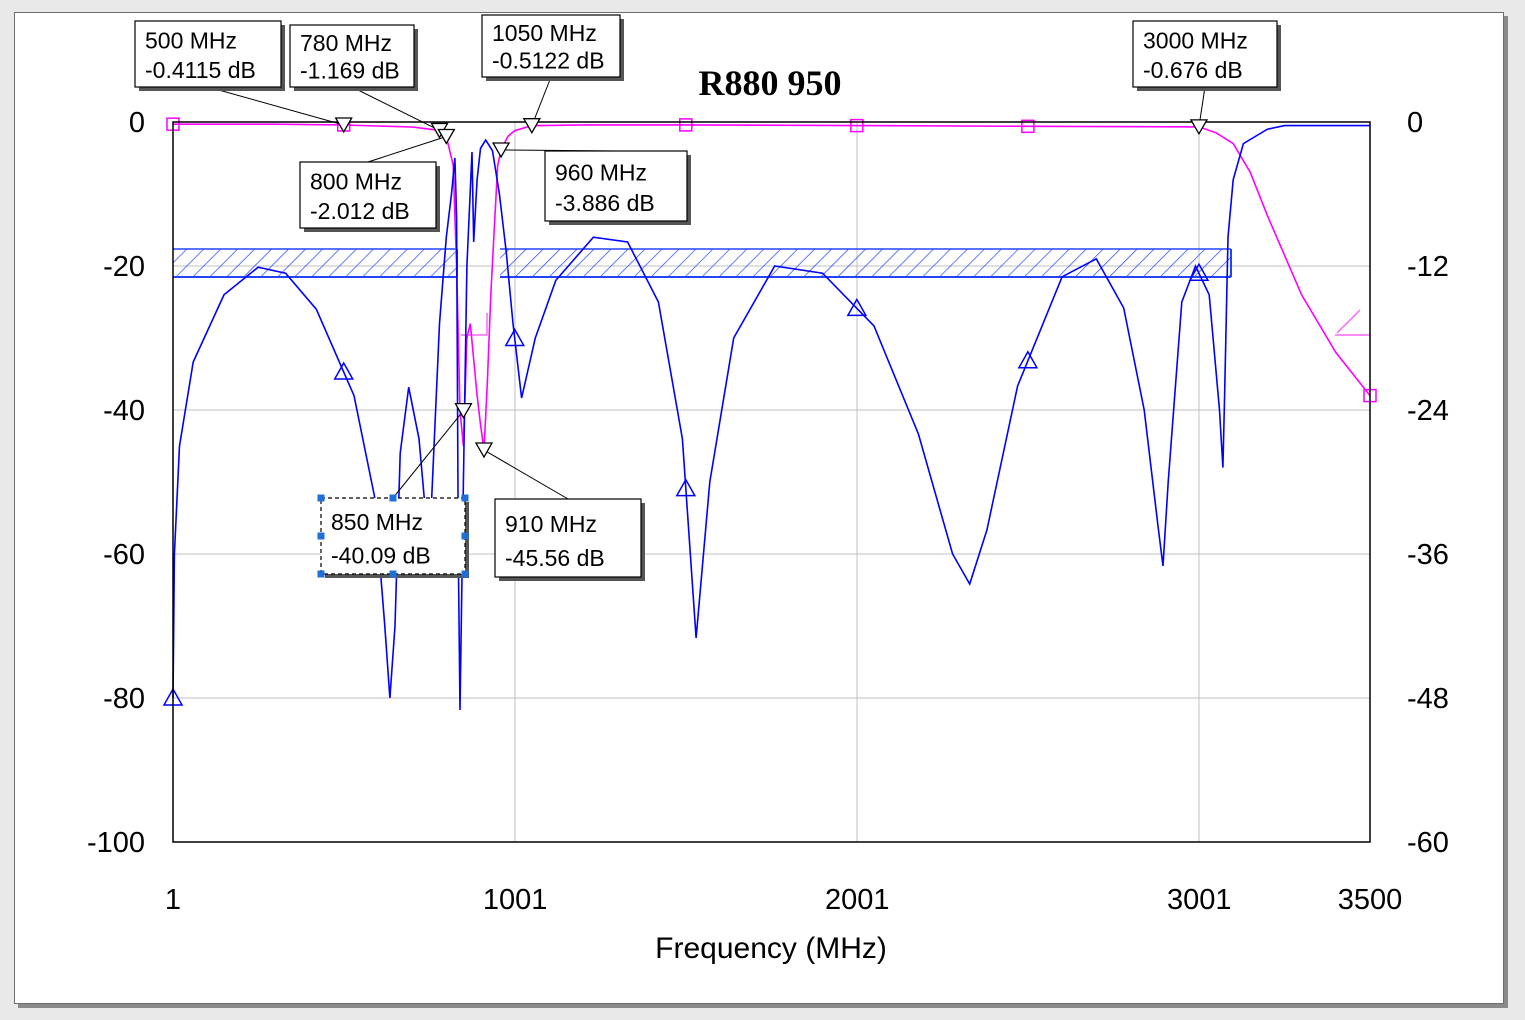 The height and width of the screenshot is (1020, 1525). Describe the element at coordinates (1415, 123) in the screenshot. I see `y2-tick-label: 0` at that location.